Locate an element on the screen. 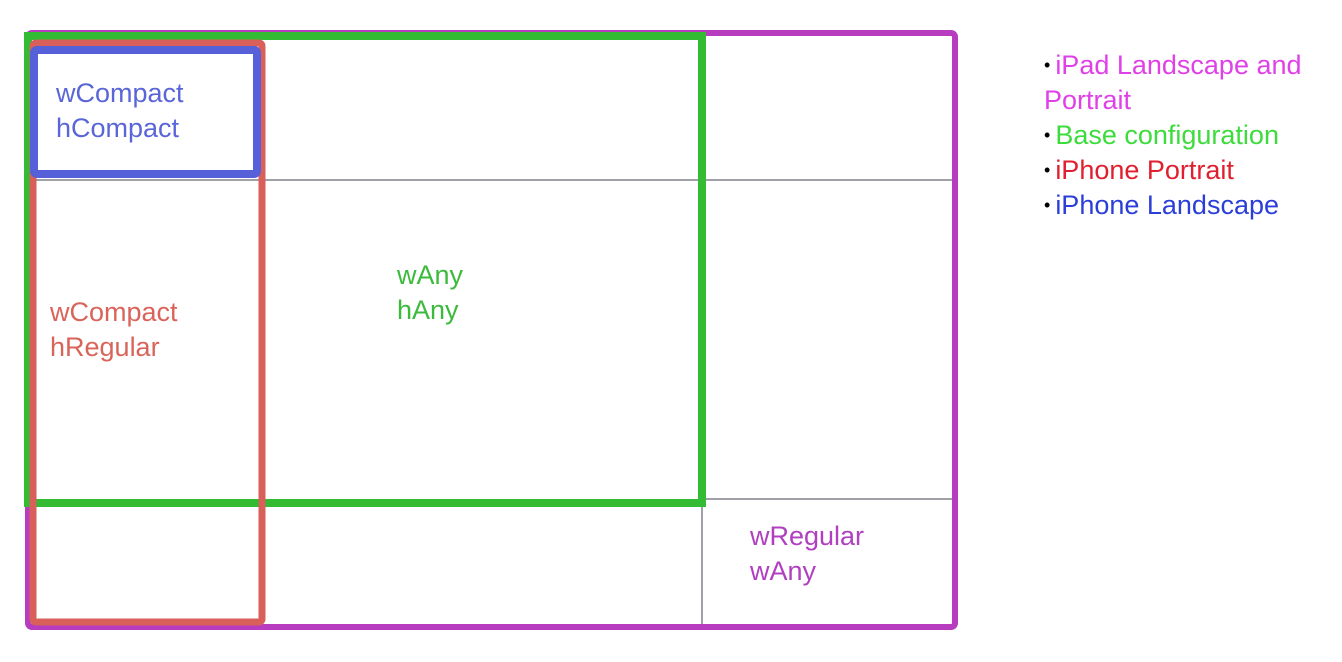 Image resolution: width=1342 pixels, height=662 pixels. legend-item-iphone-portrait: • iPhone Portrait is located at coordinates (1189, 170).